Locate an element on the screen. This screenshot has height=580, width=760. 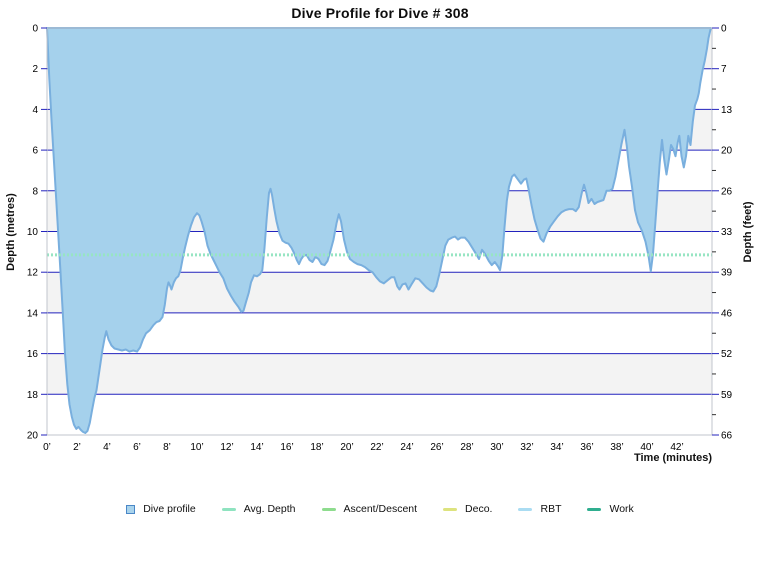
legend-item-work: Work is located at coordinates (610, 509).